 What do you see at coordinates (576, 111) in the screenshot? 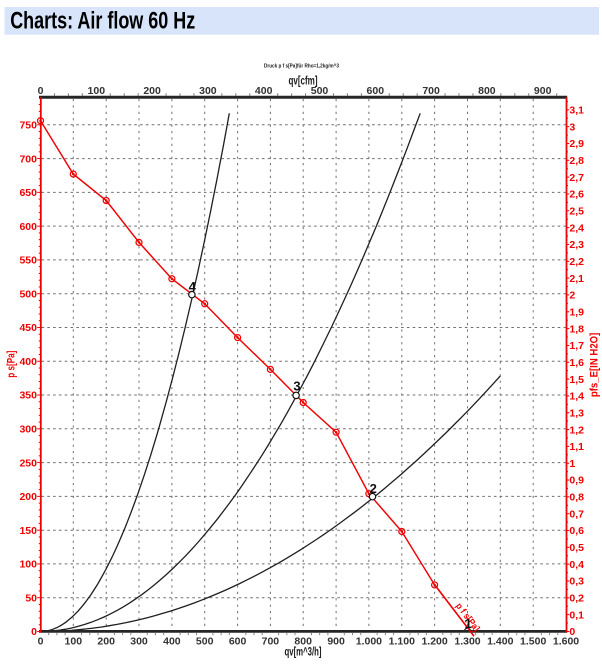
I see `svg-text: 3,1` at bounding box center [576, 111].